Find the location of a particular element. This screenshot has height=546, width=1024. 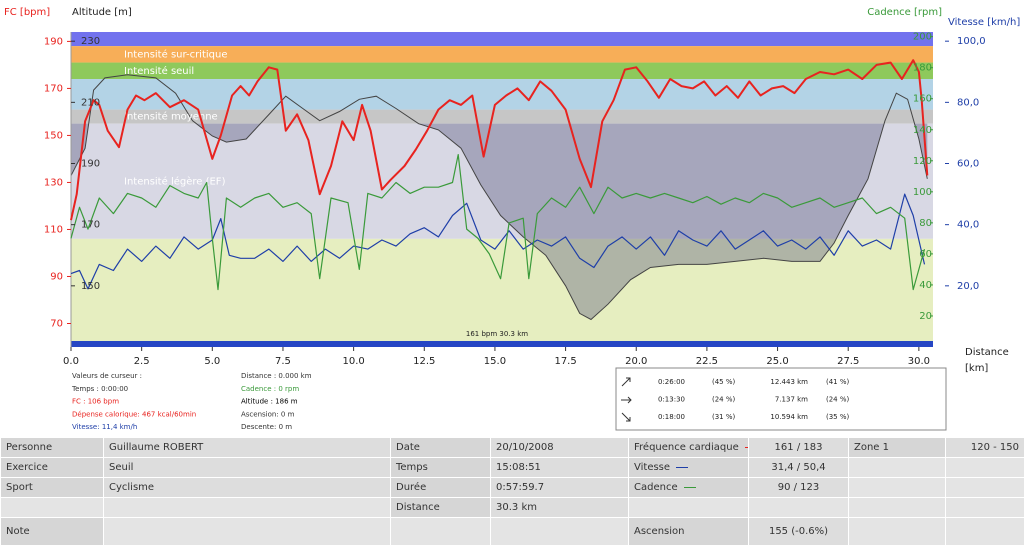

table-cell: 20/10/2008 is located at coordinates (559, 447).